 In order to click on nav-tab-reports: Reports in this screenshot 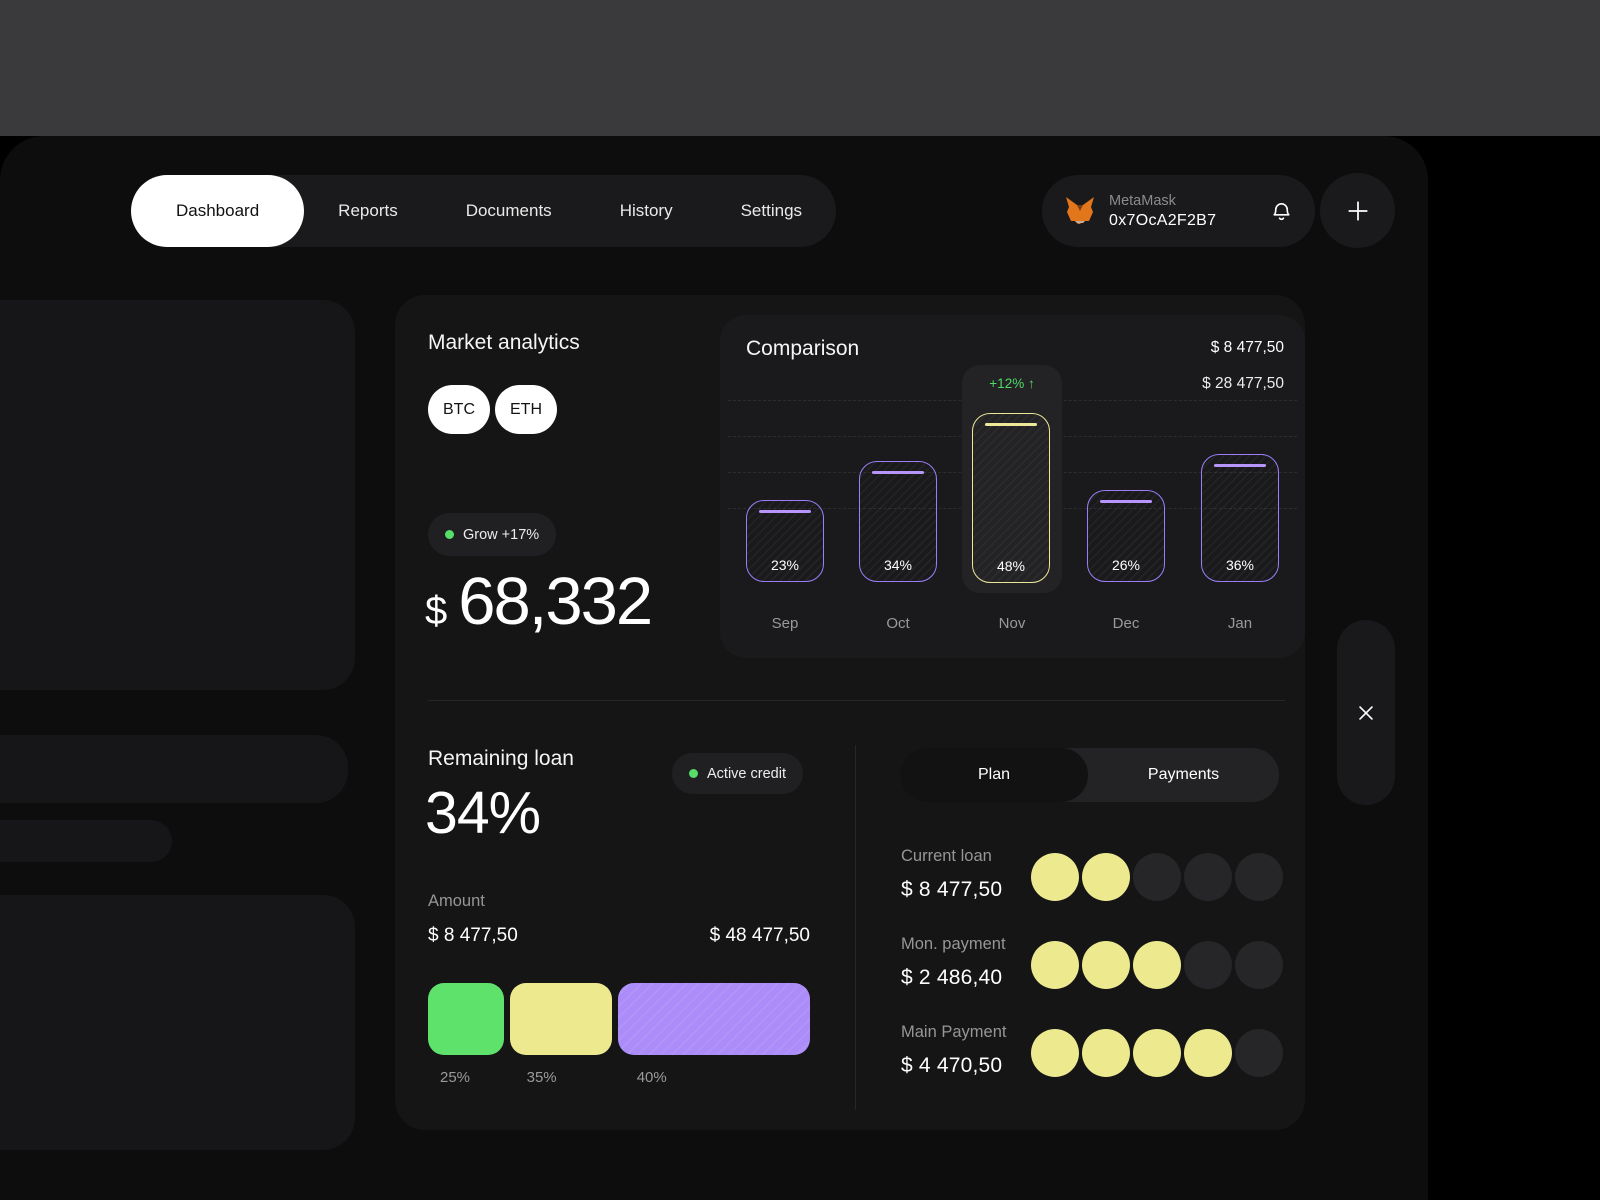, I will do `click(368, 210)`.